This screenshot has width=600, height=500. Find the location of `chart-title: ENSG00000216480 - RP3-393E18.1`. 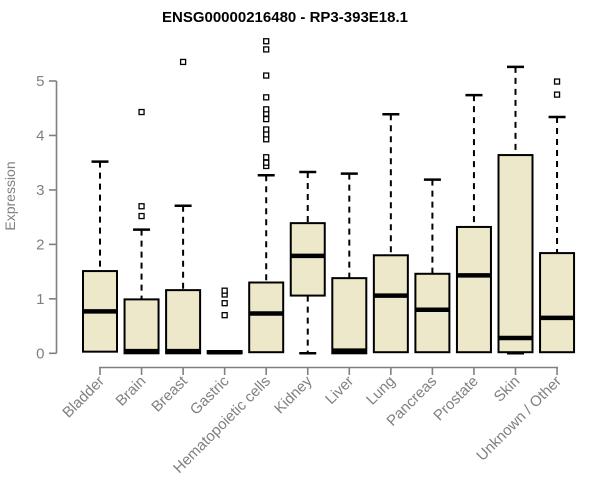

chart-title: ENSG00000216480 - RP3-393E18.1 is located at coordinates (285, 17).